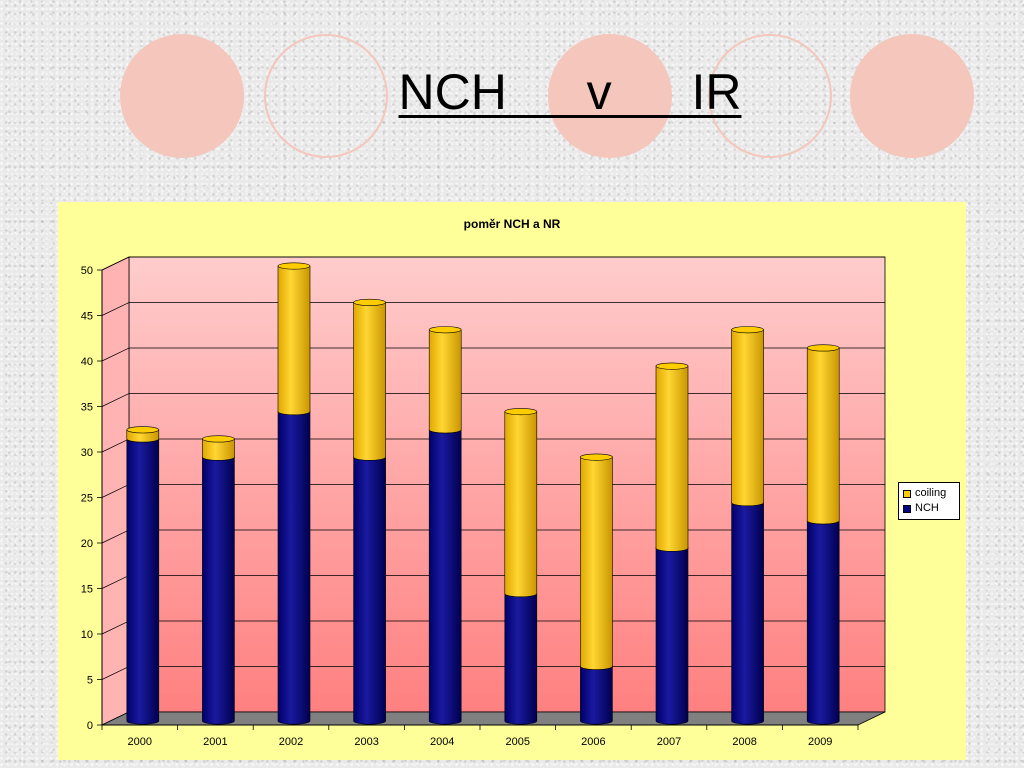 This screenshot has height=768, width=1024. I want to click on bar-coiling-2005, so click(521, 503).